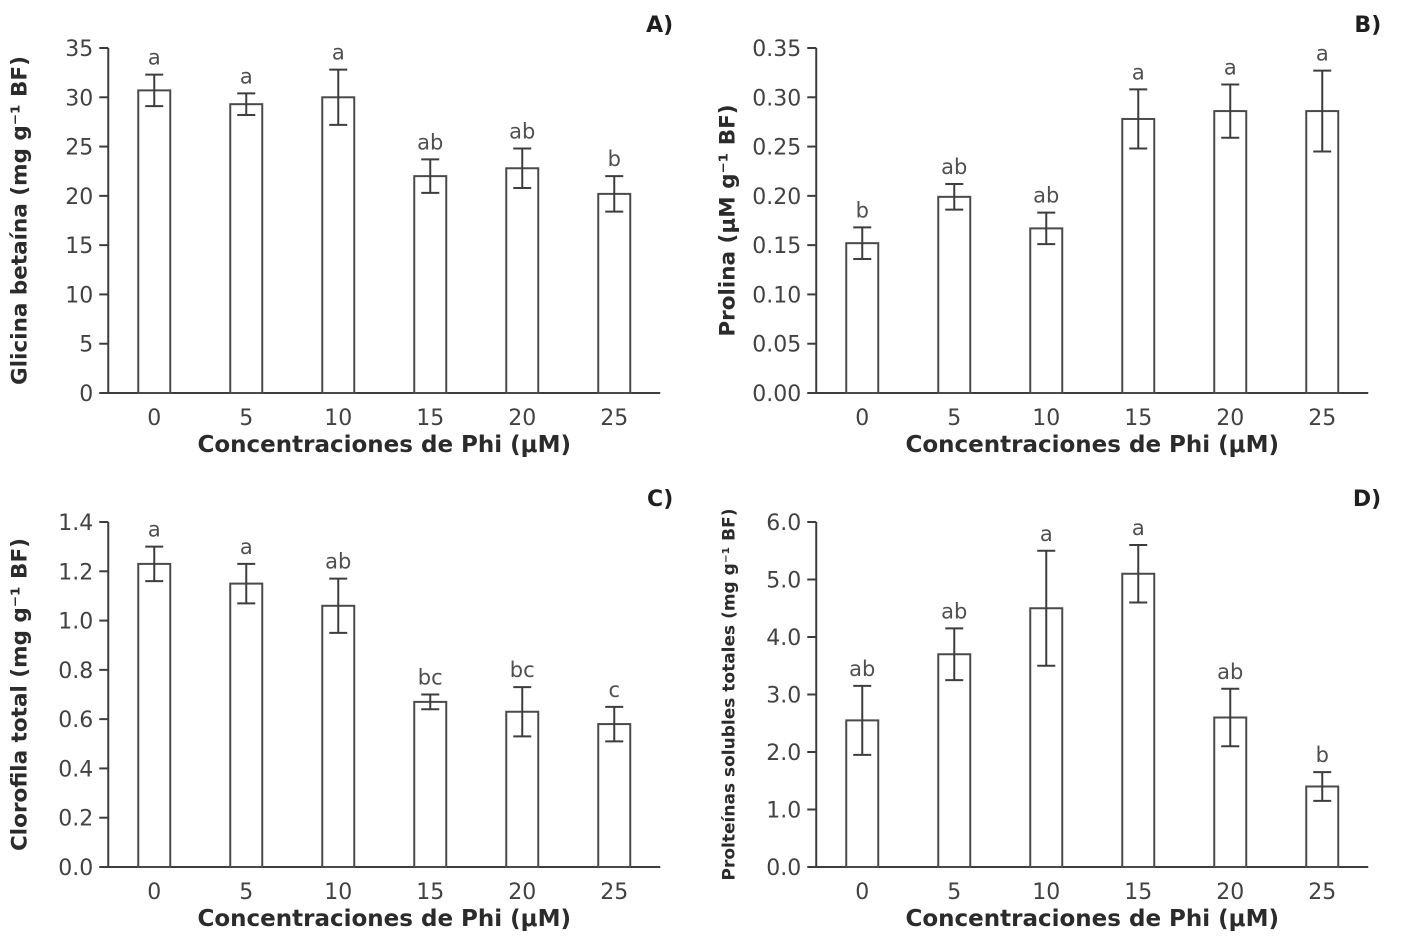 The height and width of the screenshot is (948, 1415). I want to click on y-tick-label: 0.2, so click(75, 819).